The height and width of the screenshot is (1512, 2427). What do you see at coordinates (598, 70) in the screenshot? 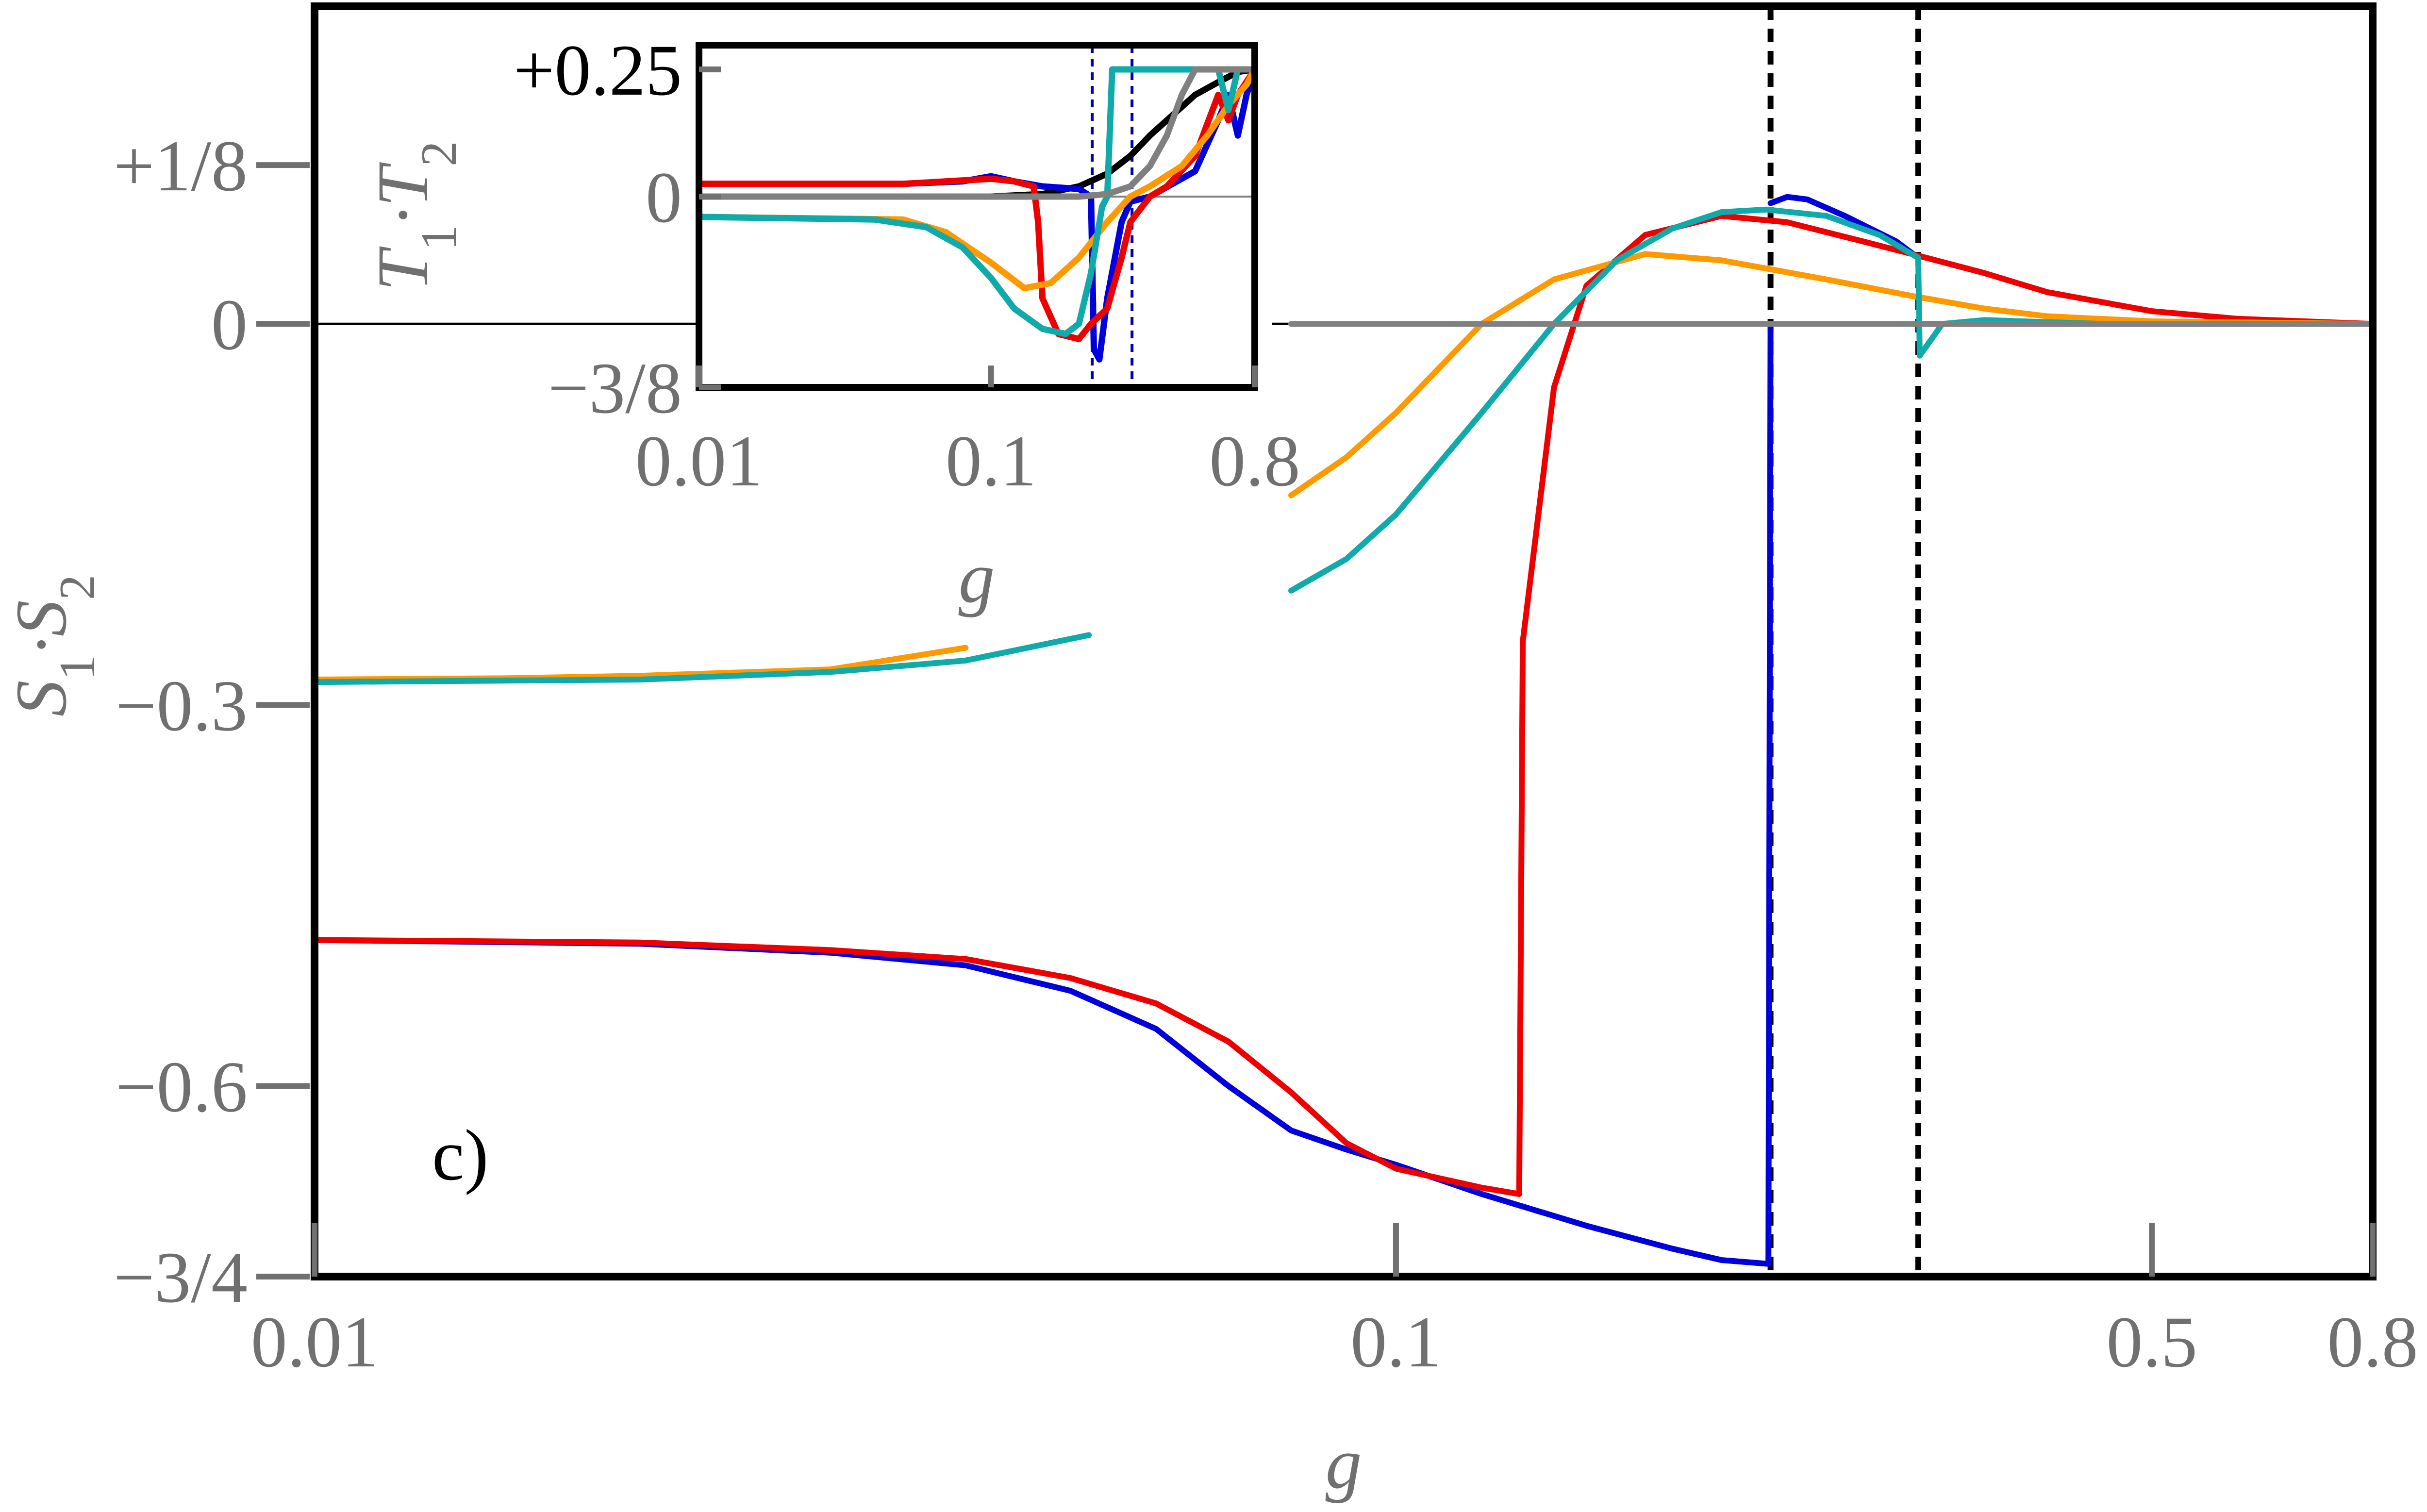
I see `inset-y-tick-label-2: +0.25` at bounding box center [598, 70].